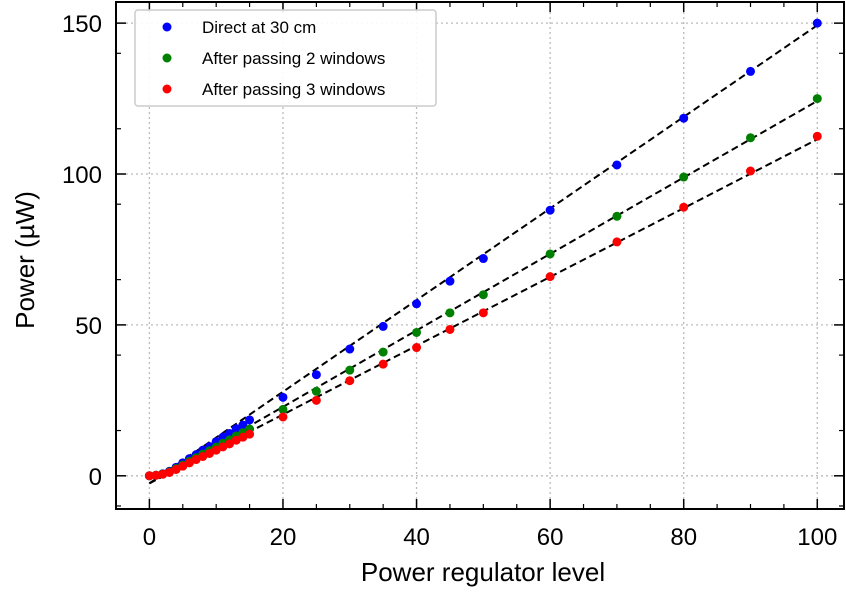  Describe the element at coordinates (88, 326) in the screenshot. I see `y-tick-label: 50` at that location.